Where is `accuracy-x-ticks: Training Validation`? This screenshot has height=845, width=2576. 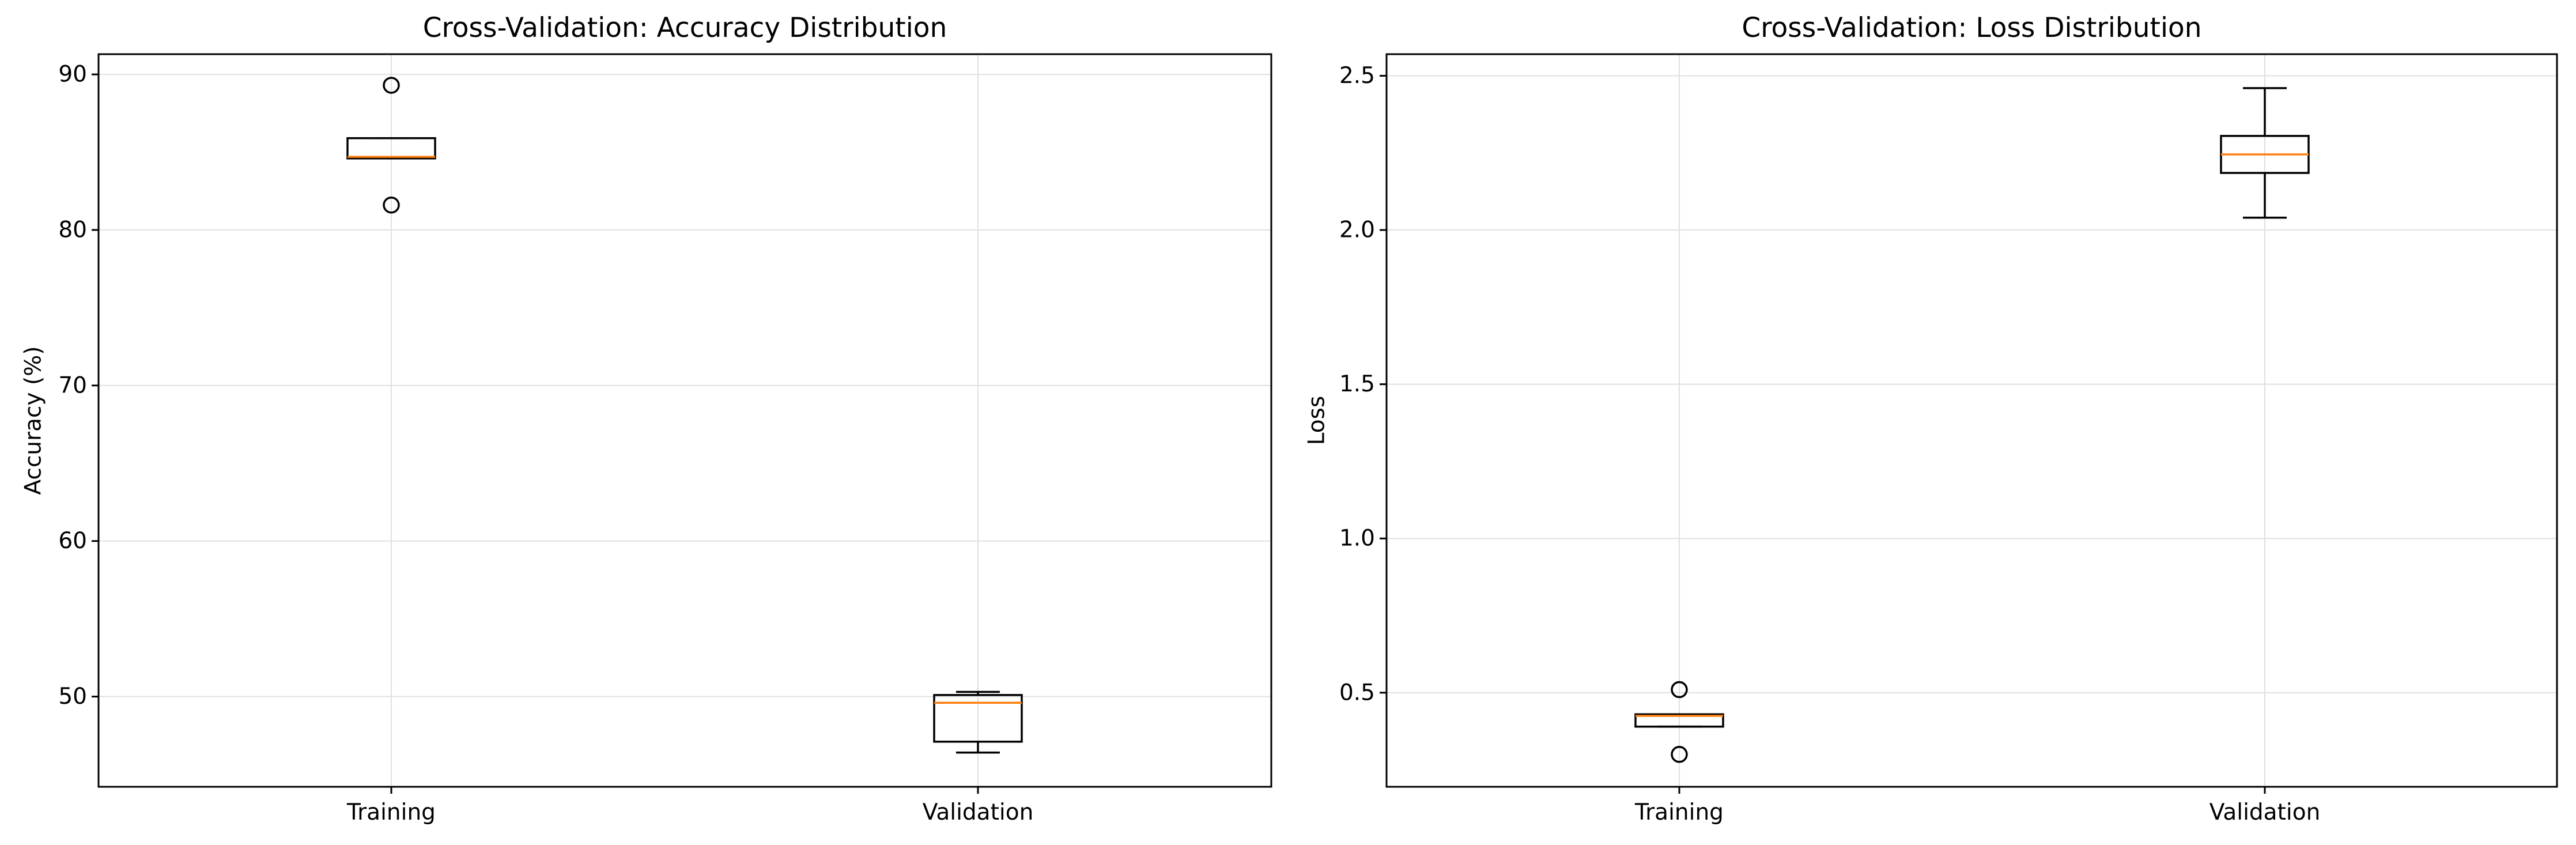 accuracy-x-ticks: Training Validation is located at coordinates (689, 806).